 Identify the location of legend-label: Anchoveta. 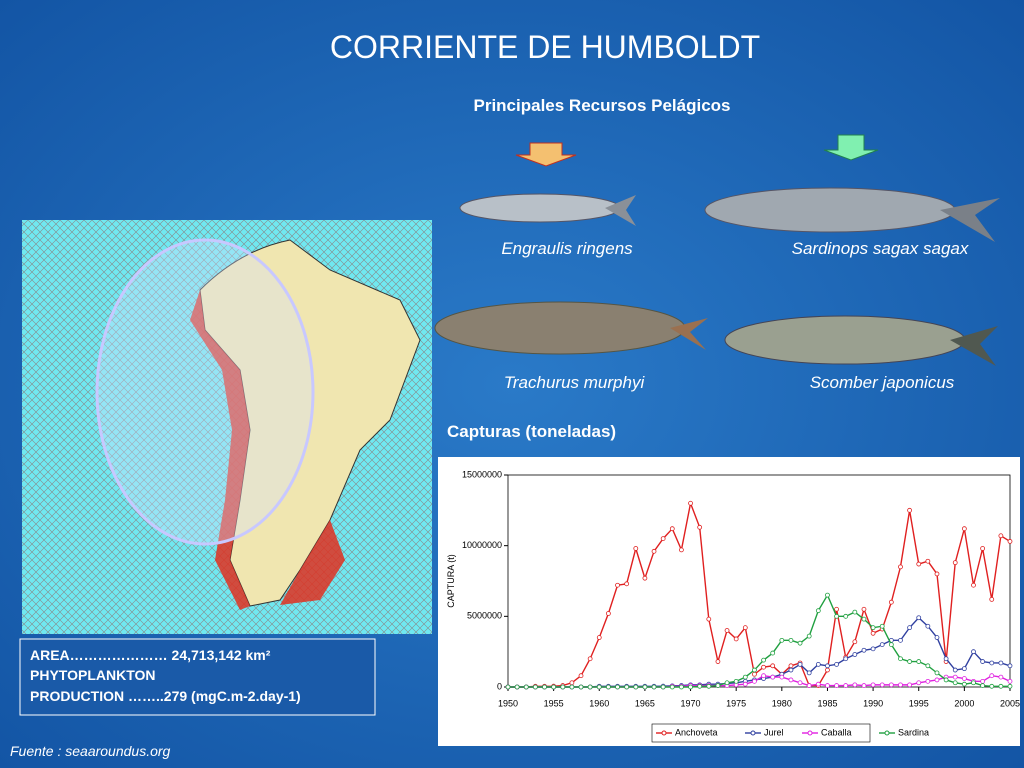
(696, 732).